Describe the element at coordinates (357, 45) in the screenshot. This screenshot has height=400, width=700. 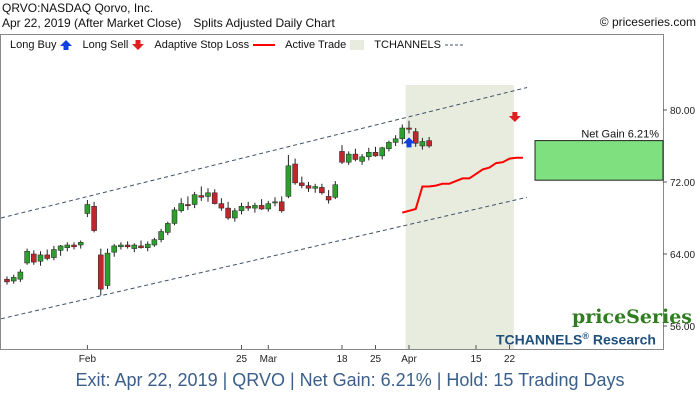
I see `shade-swatch` at that location.